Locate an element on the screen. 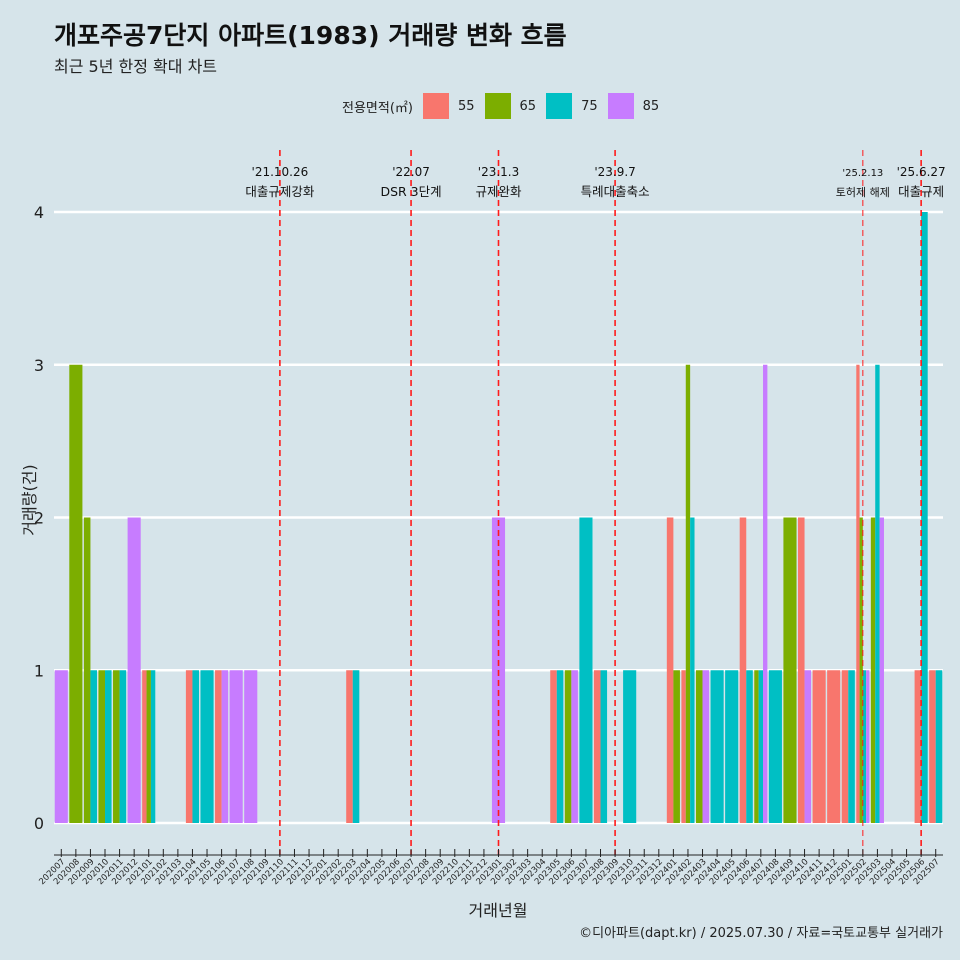 This screenshot has width=960, height=960. x-axis-title: 거래년월 is located at coordinates (498, 910).